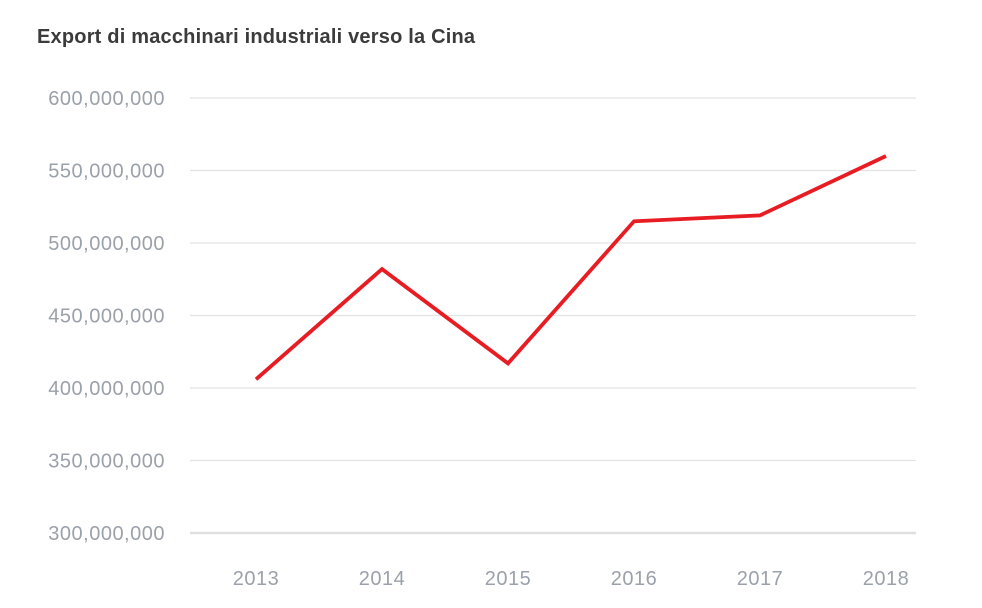  What do you see at coordinates (382, 579) in the screenshot?
I see `x-tick-label: 2014` at bounding box center [382, 579].